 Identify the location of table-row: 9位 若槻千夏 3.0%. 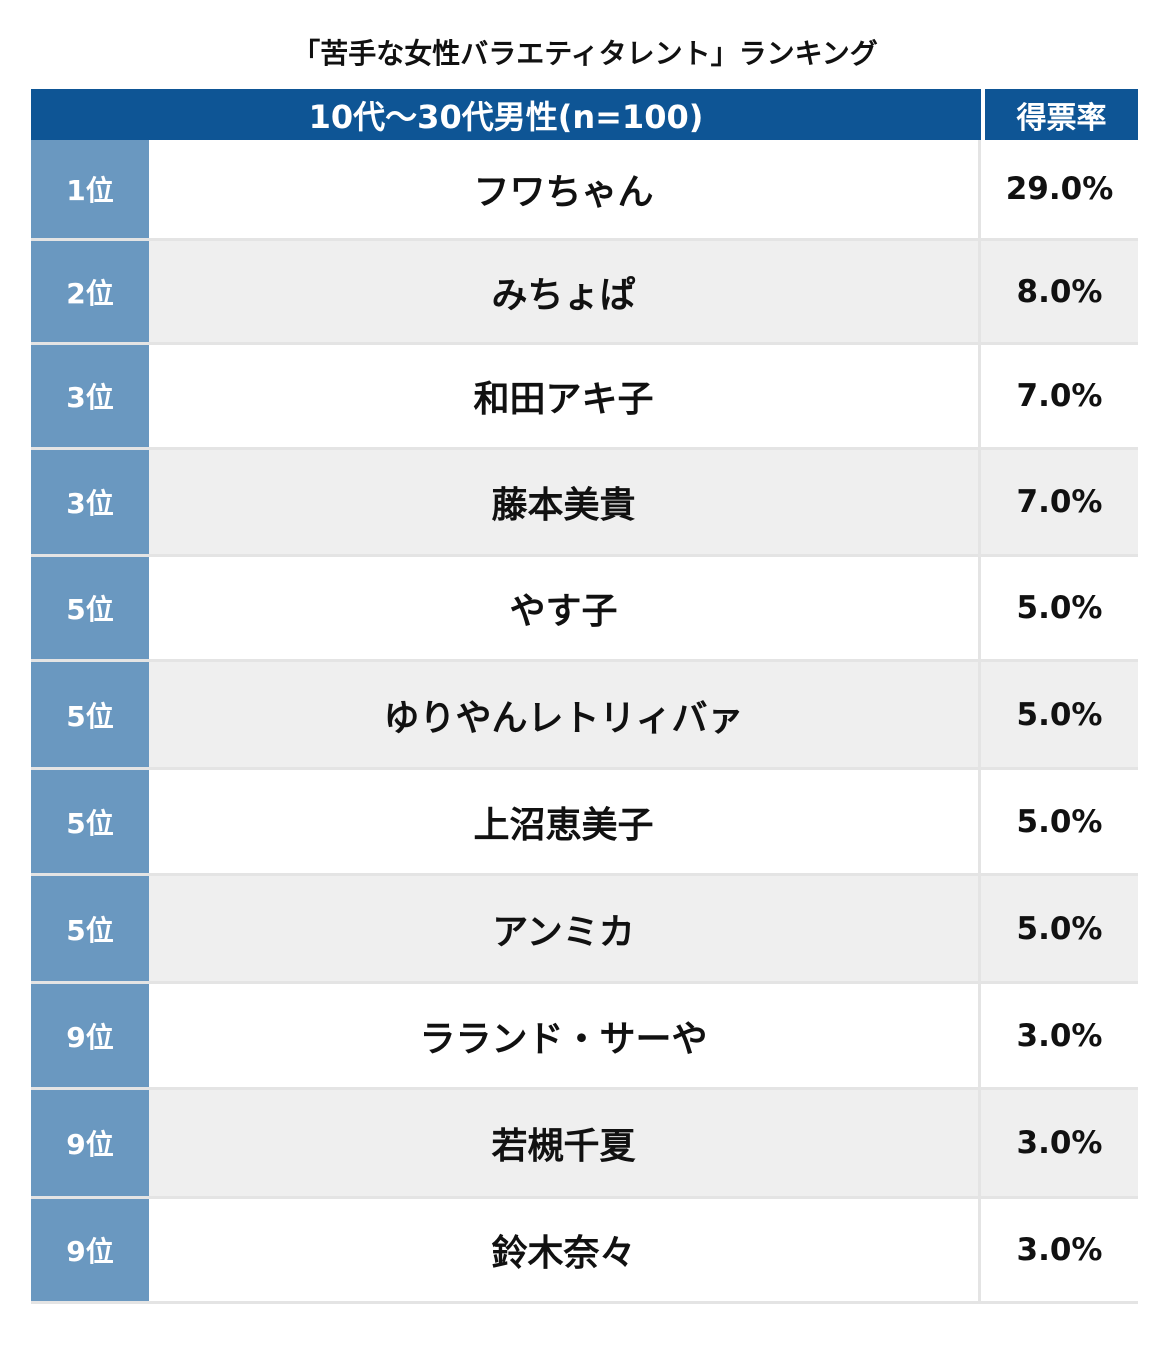
(584, 1144).